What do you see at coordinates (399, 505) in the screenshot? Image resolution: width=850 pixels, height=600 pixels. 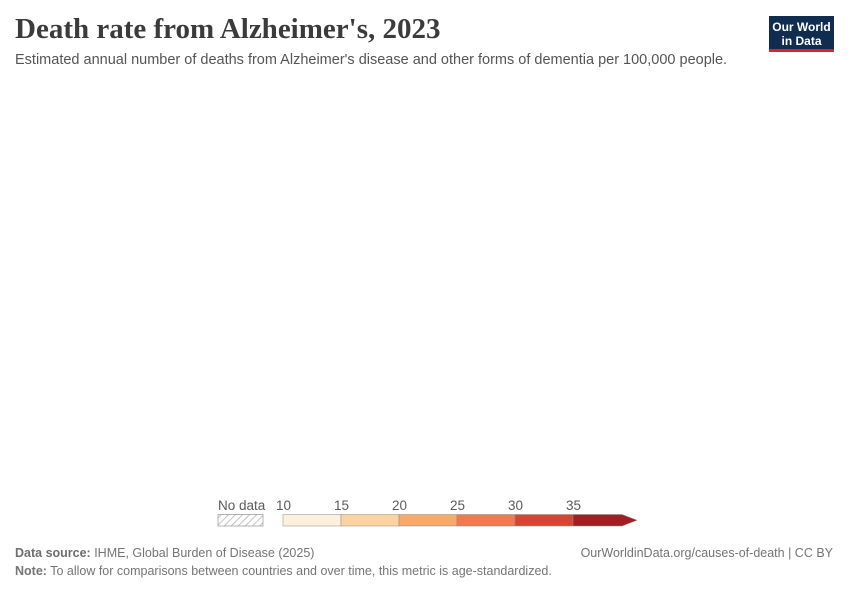 I see `svg-text: 20` at bounding box center [399, 505].